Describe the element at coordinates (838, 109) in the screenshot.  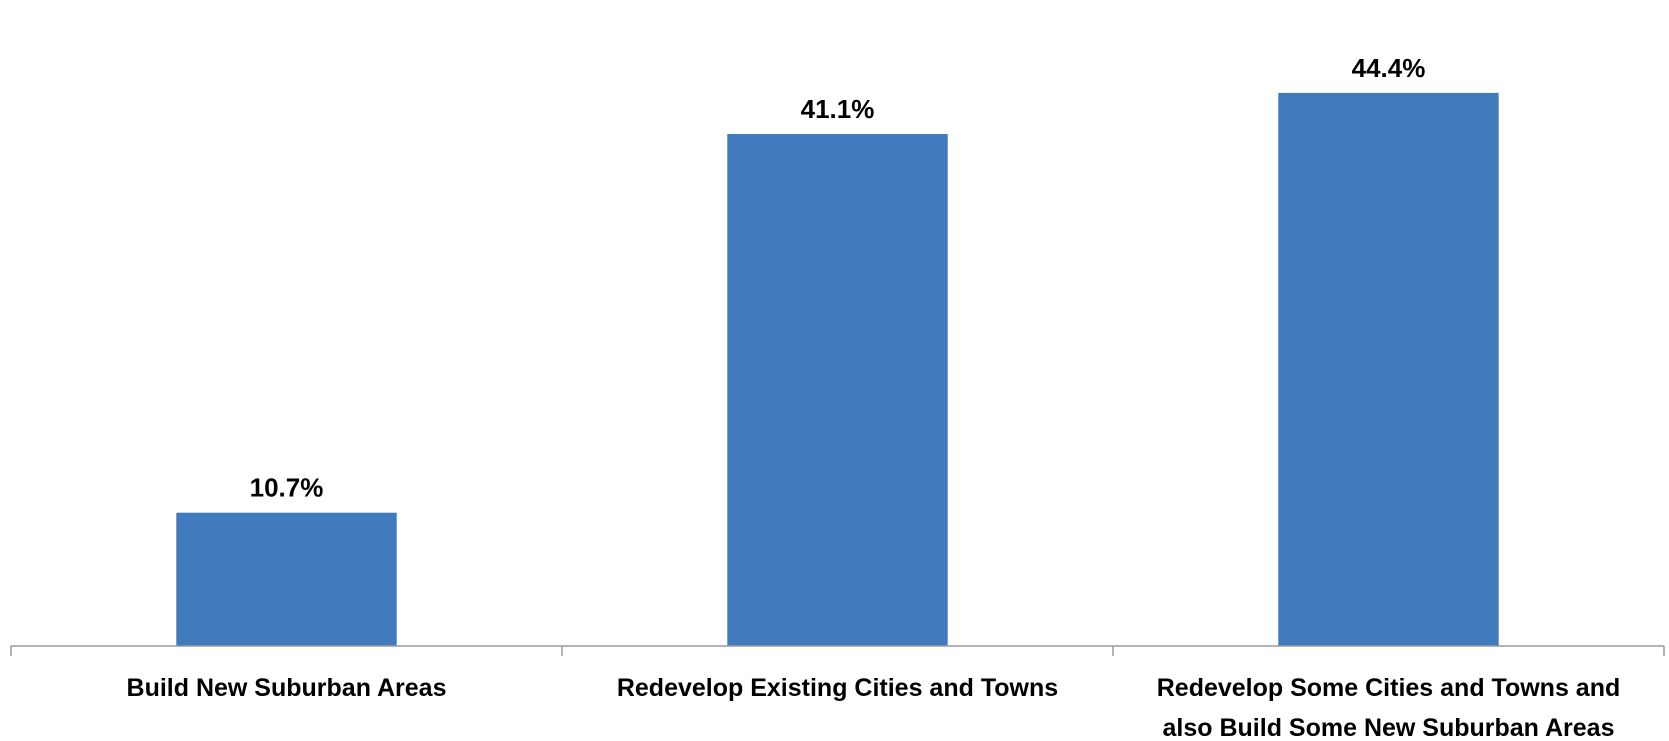
I see `data-label-2: 41.1%` at that location.